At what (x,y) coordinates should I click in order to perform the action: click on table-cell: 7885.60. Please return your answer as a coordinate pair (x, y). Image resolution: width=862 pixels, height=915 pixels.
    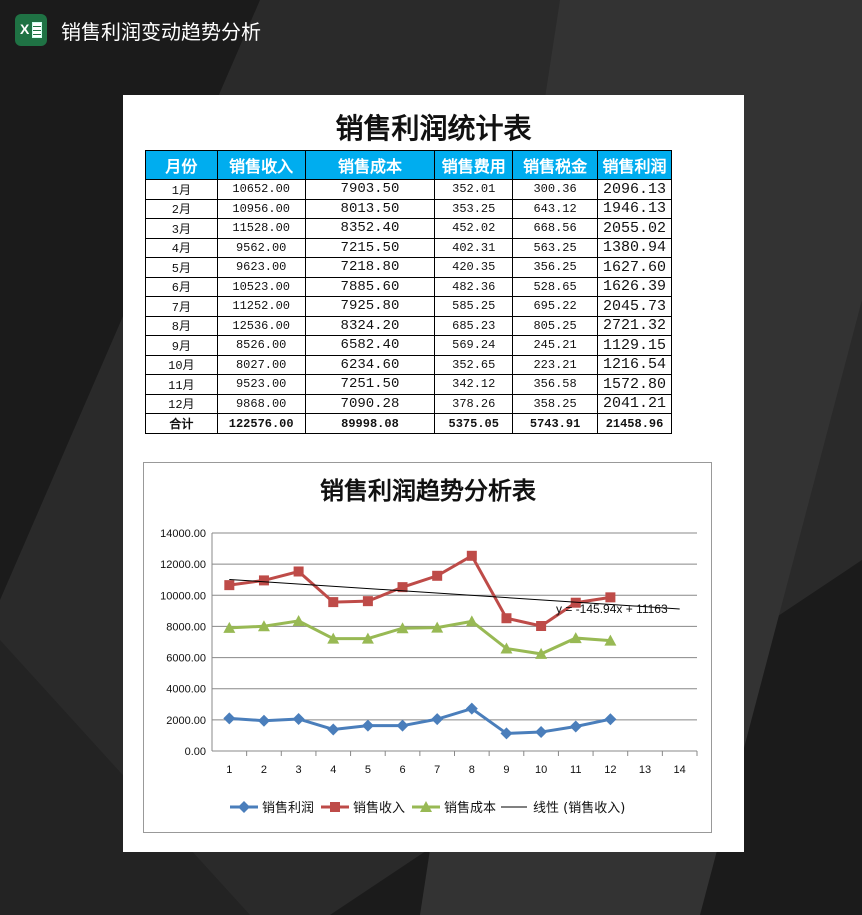
    Looking at the image, I should click on (370, 286).